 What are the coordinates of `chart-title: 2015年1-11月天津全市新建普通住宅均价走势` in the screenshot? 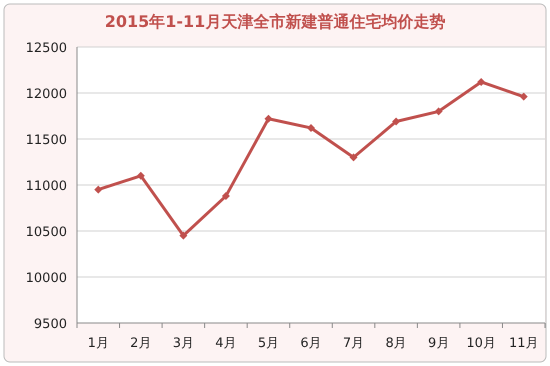 It's located at (275, 21).